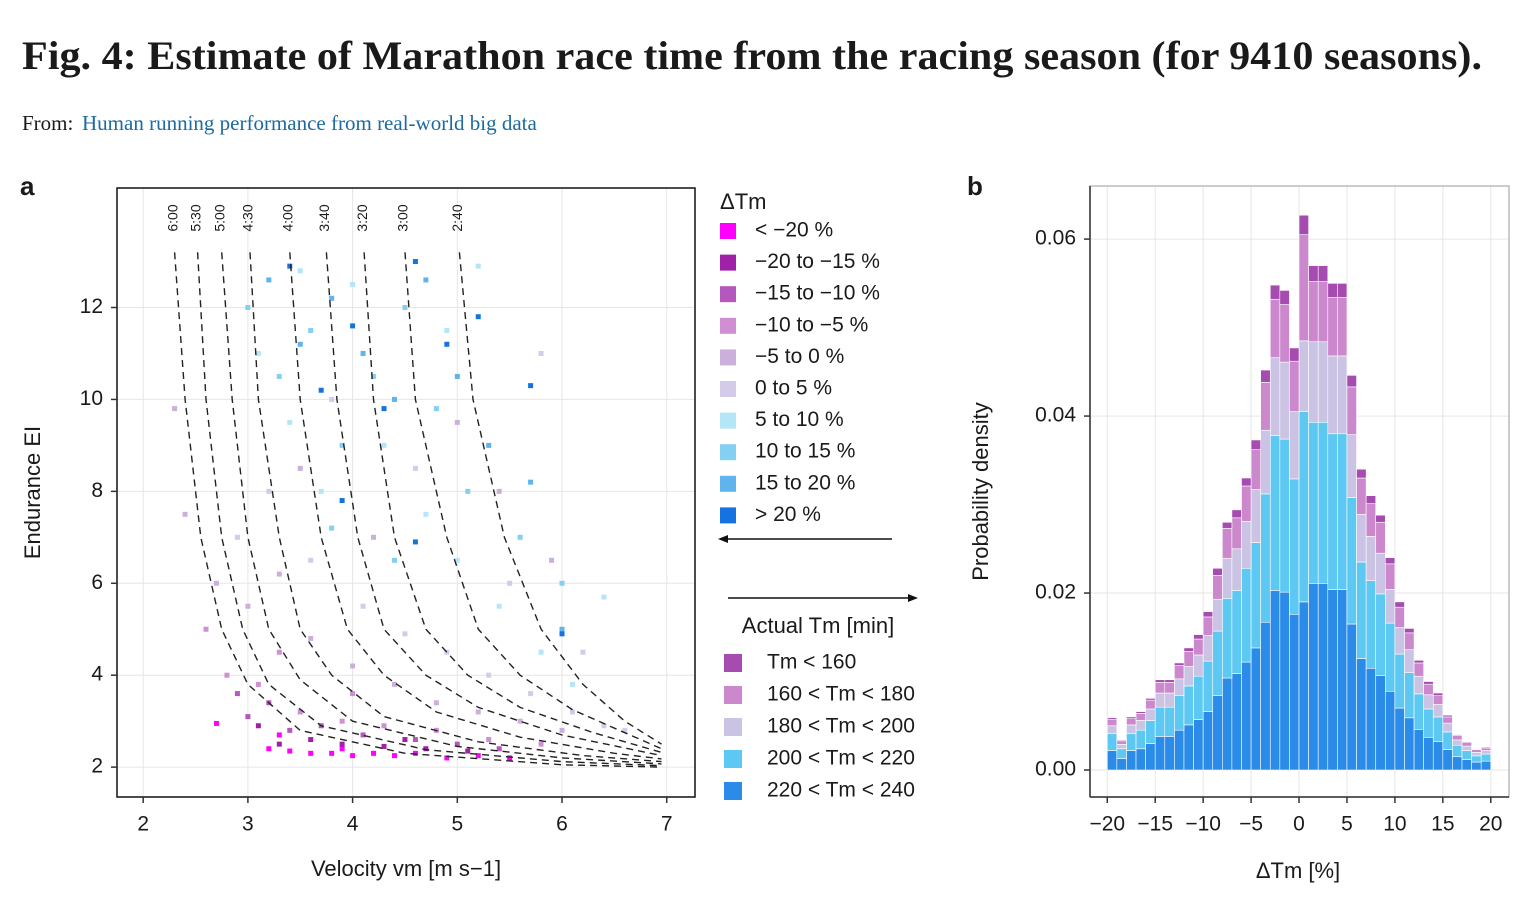  Describe the element at coordinates (512, 503) in the screenshot. I see `iso-time-curve` at that location.